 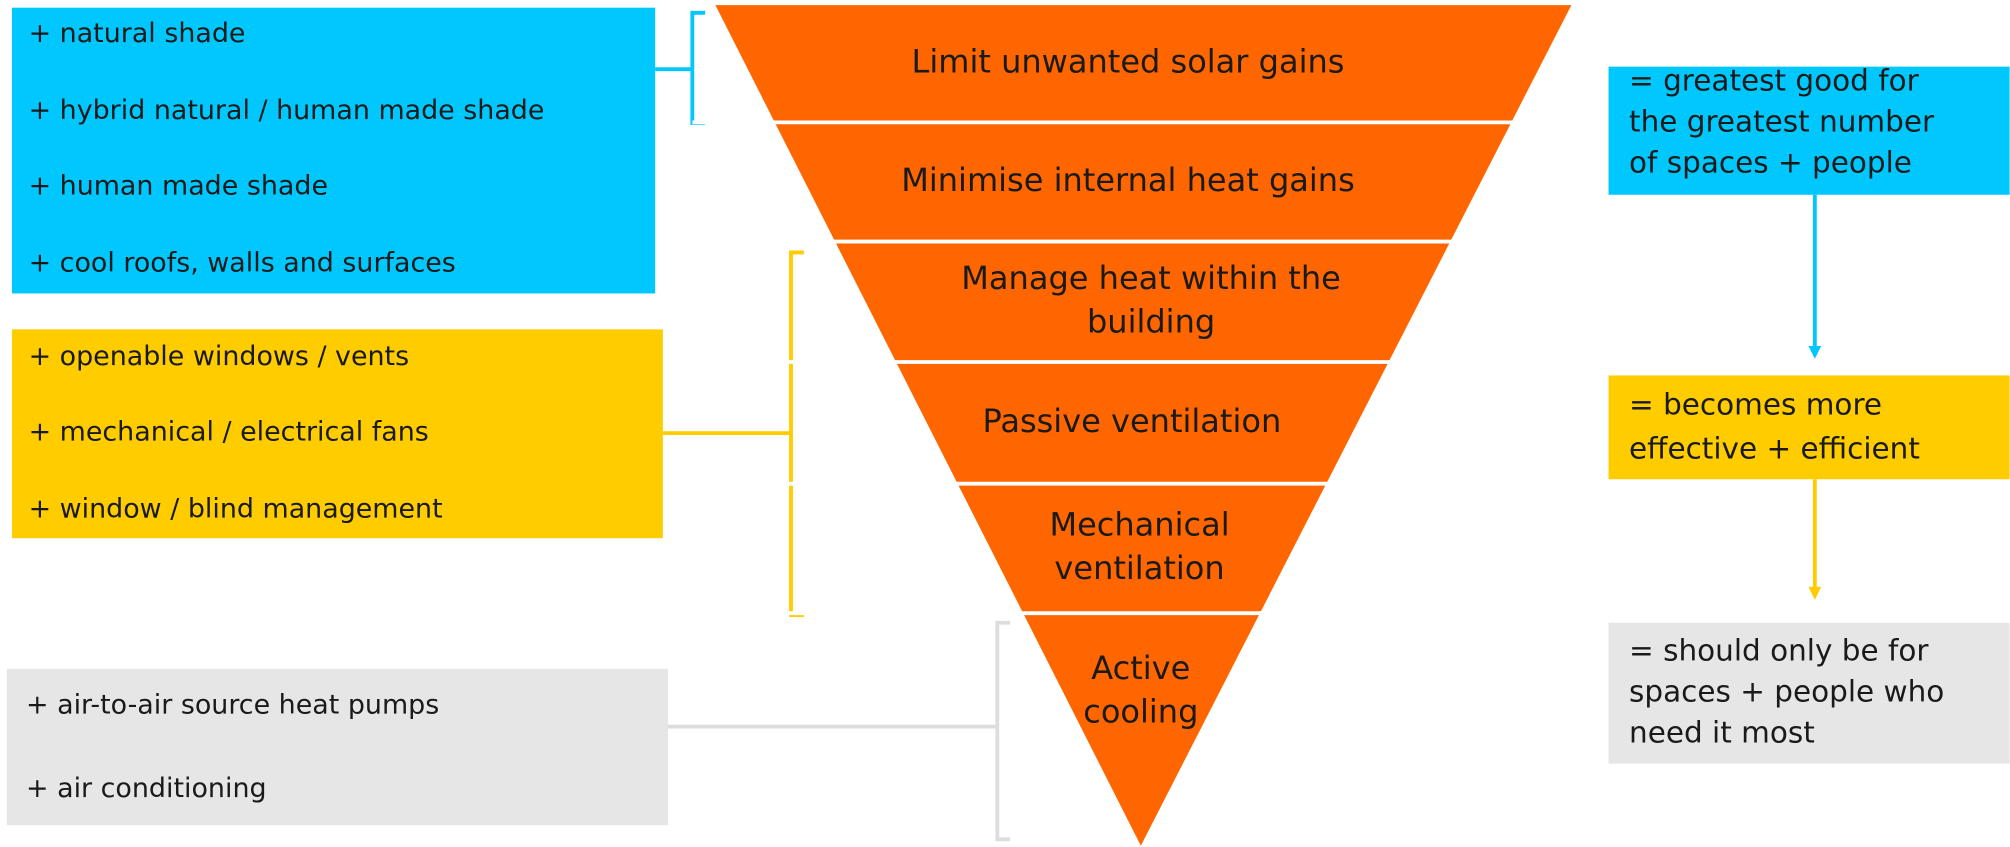 What do you see at coordinates (1140, 668) in the screenshot?
I see `level-label: Active` at bounding box center [1140, 668].